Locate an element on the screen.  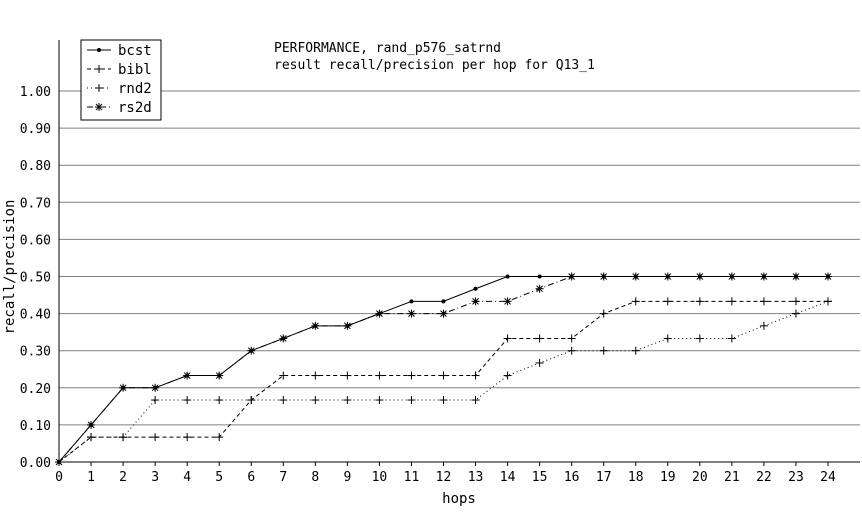
x-tick-label: 2 is located at coordinates (123, 477).